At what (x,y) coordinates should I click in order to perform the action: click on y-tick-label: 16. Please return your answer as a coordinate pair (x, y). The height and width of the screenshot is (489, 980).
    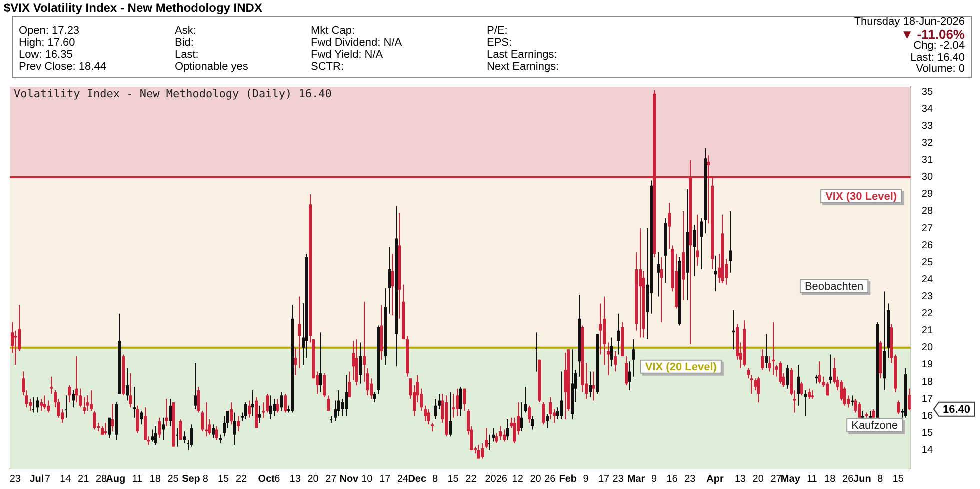
    Looking at the image, I should click on (928, 416).